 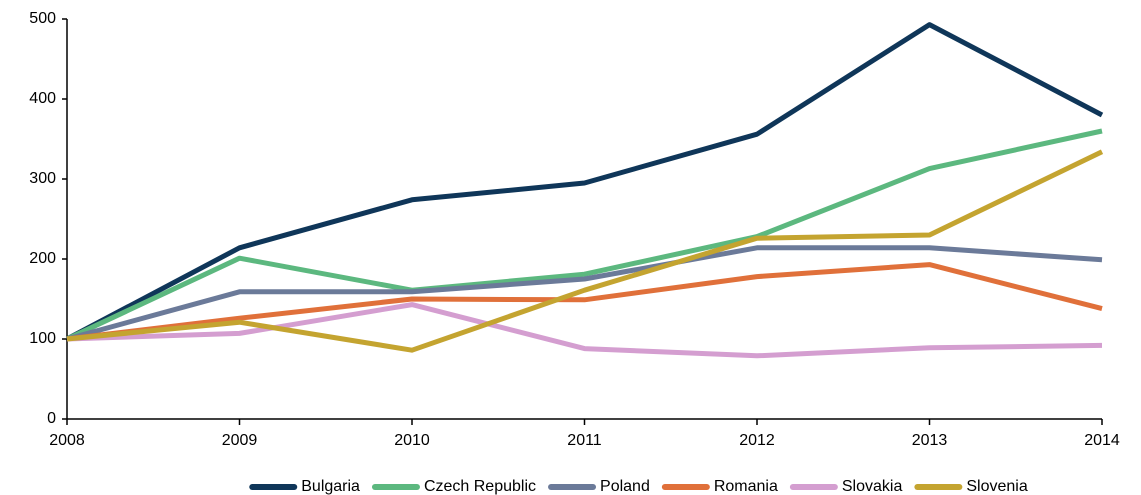 I want to click on y-tick-label: 400, so click(x=42, y=98).